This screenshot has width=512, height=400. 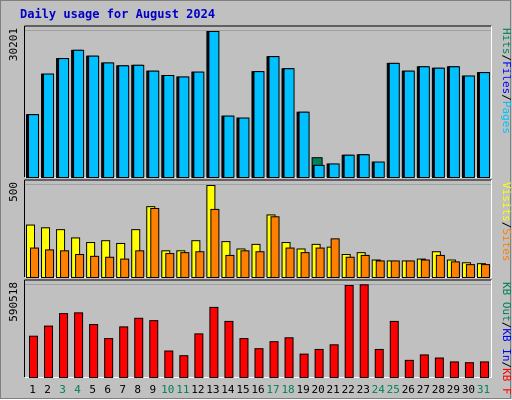 I want to click on x-tick-label: 31, so click(x=483, y=389).